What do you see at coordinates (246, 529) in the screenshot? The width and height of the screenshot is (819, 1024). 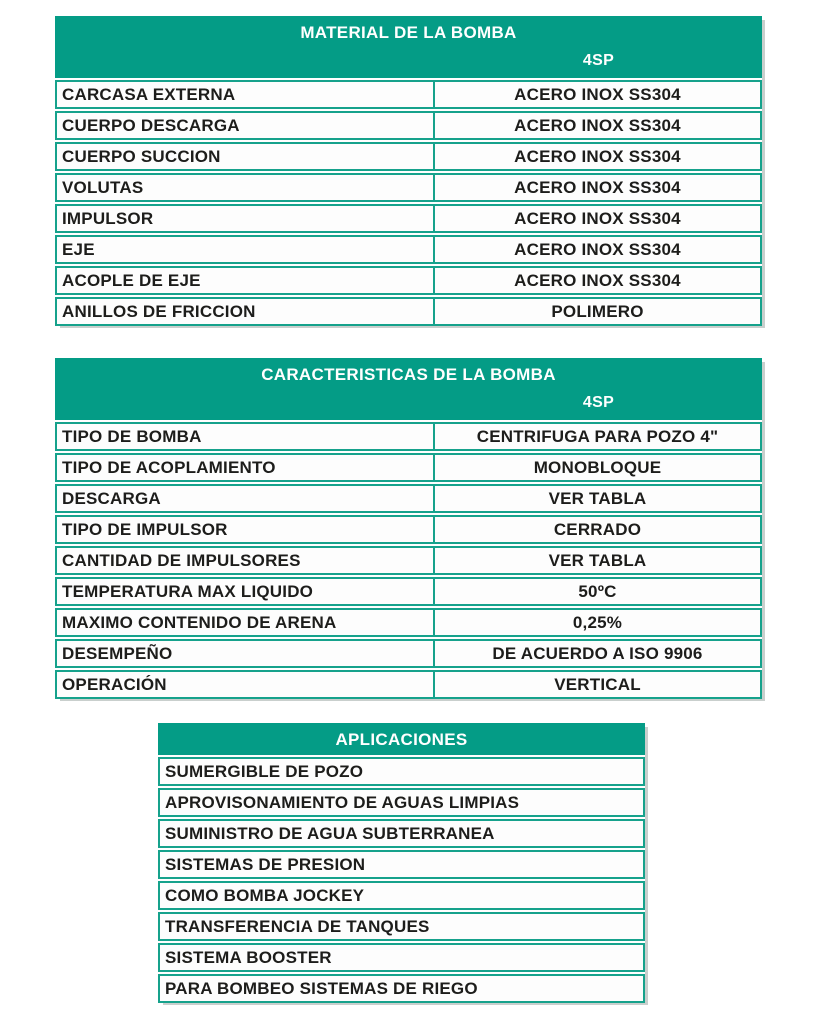 I see `row-label: TIPO DE IMPULSOR` at bounding box center [246, 529].